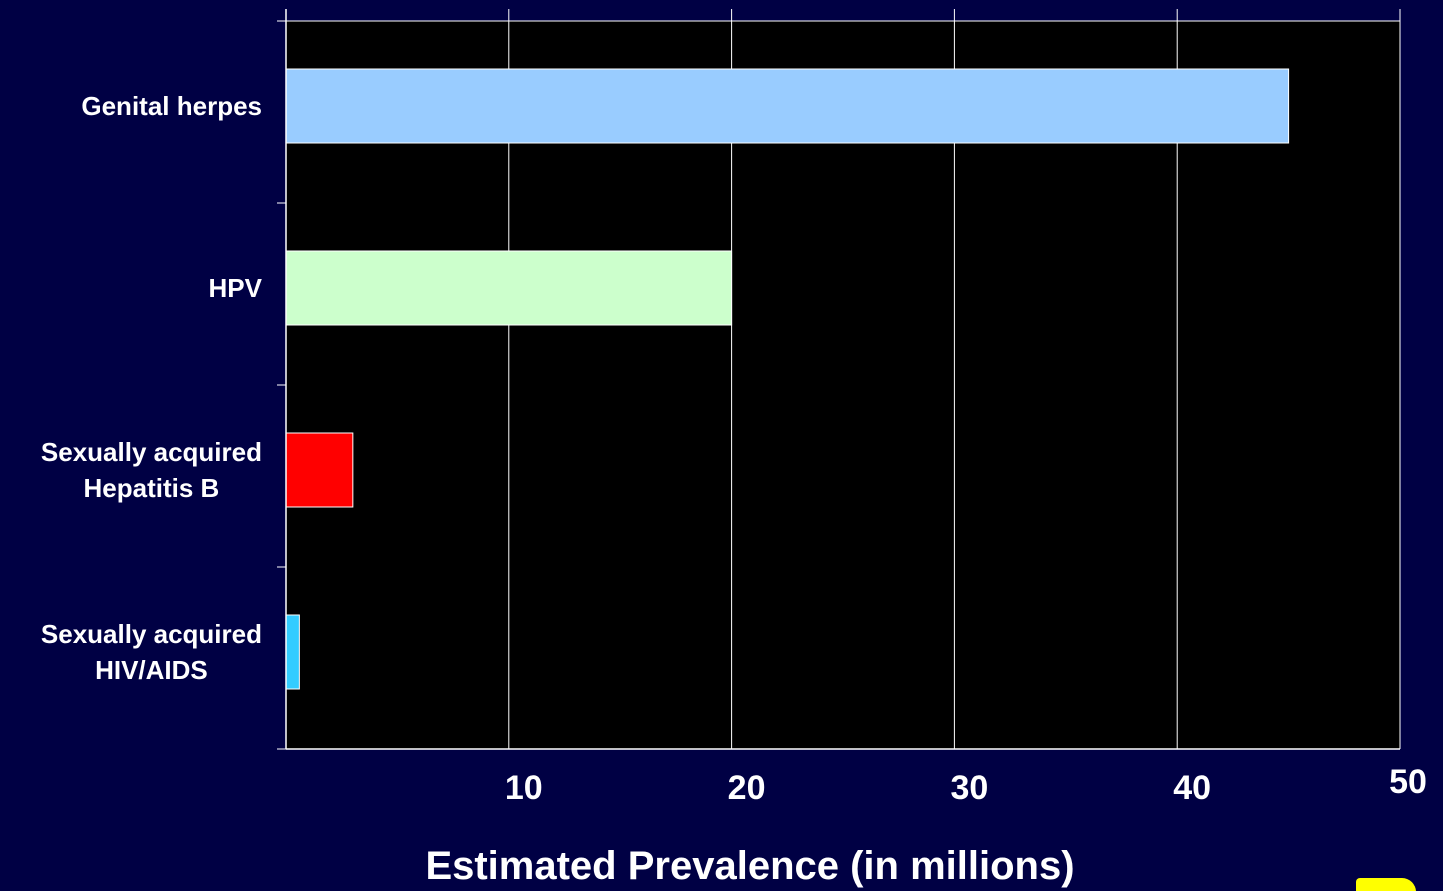 This screenshot has width=1443, height=891. What do you see at coordinates (1192, 788) in the screenshot?
I see `x-tick-label: 40` at bounding box center [1192, 788].